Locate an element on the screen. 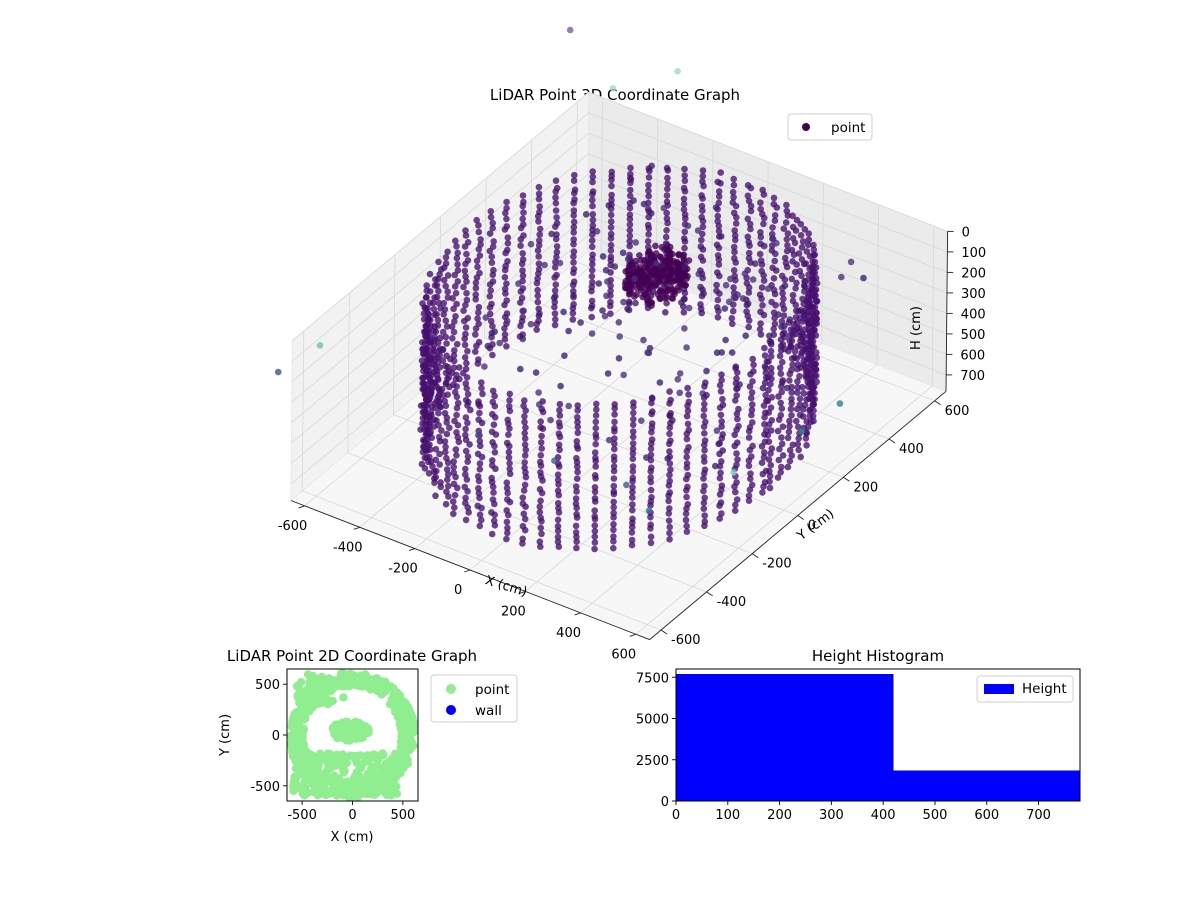 Image resolution: width=1200 pixels, height=900 pixels. x-tick-mark-3d is located at coordinates (632, 635).